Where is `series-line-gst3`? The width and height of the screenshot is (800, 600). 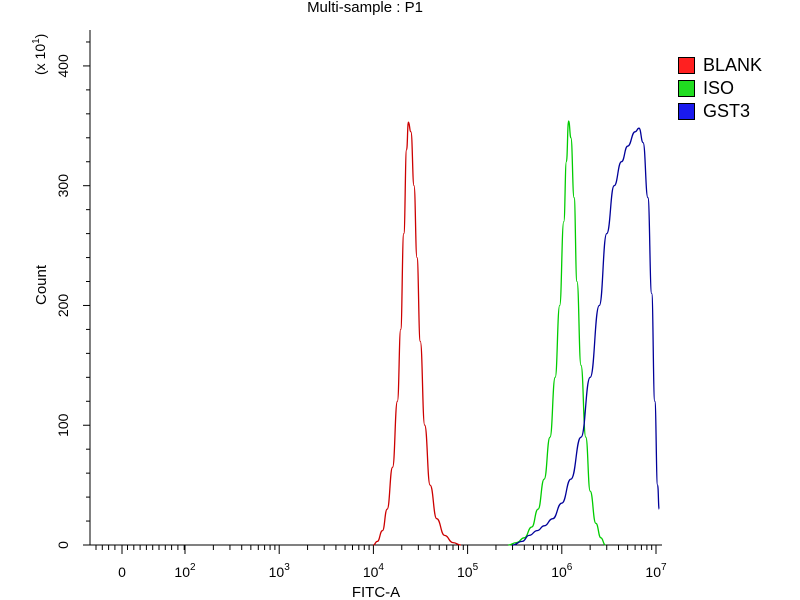 series-line-gst3 is located at coordinates (586, 336).